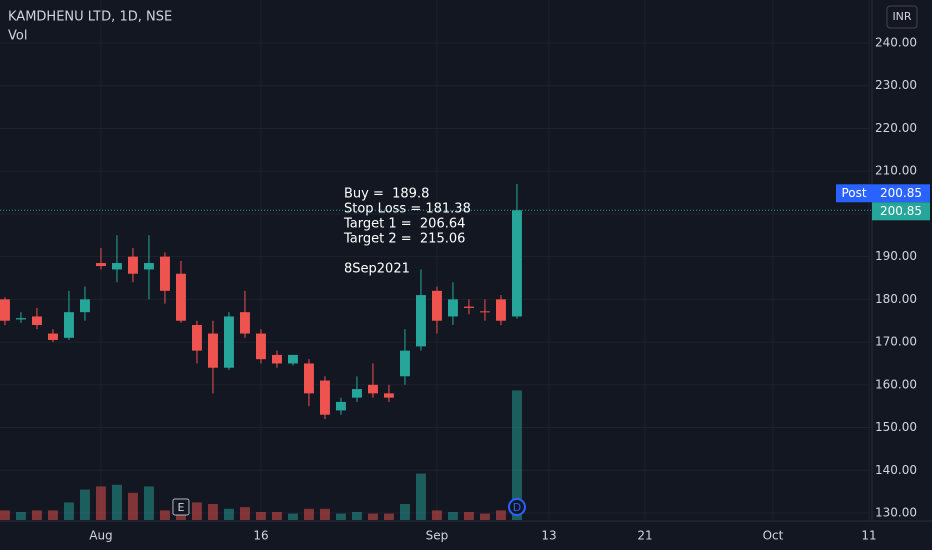  I want to click on y-tick-label: 230.00, so click(896, 85).